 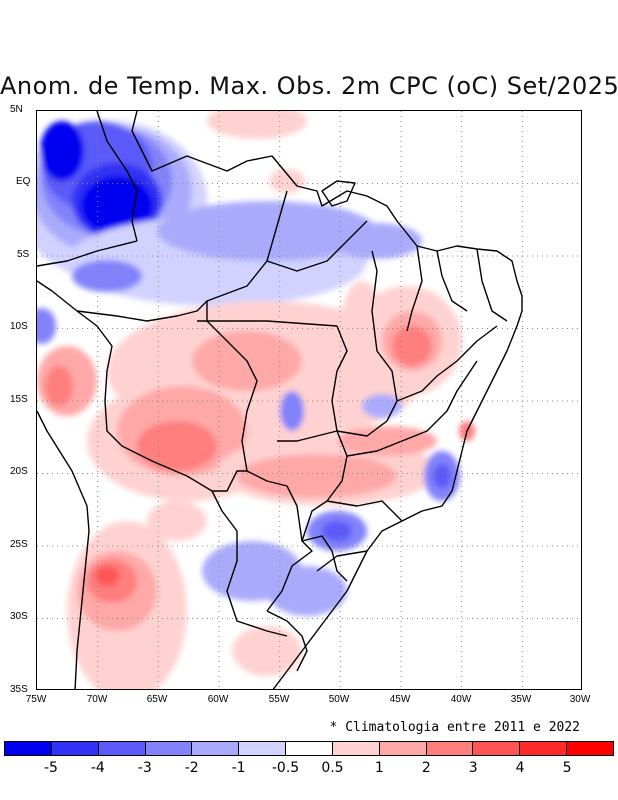 I want to click on west-coast, so click(x=63, y=549).